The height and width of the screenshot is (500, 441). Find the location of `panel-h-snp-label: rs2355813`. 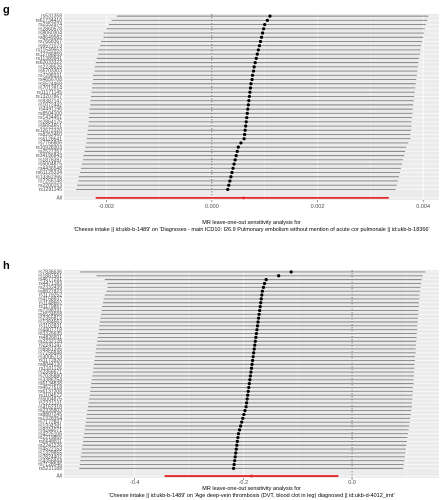

panel-h-snp-label: rs2355813 is located at coordinates (50, 319).